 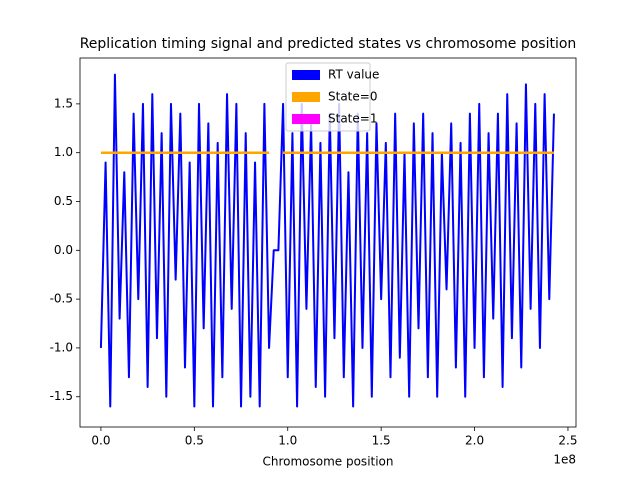 I want to click on y-tick-label: -1.5, so click(x=61, y=396).